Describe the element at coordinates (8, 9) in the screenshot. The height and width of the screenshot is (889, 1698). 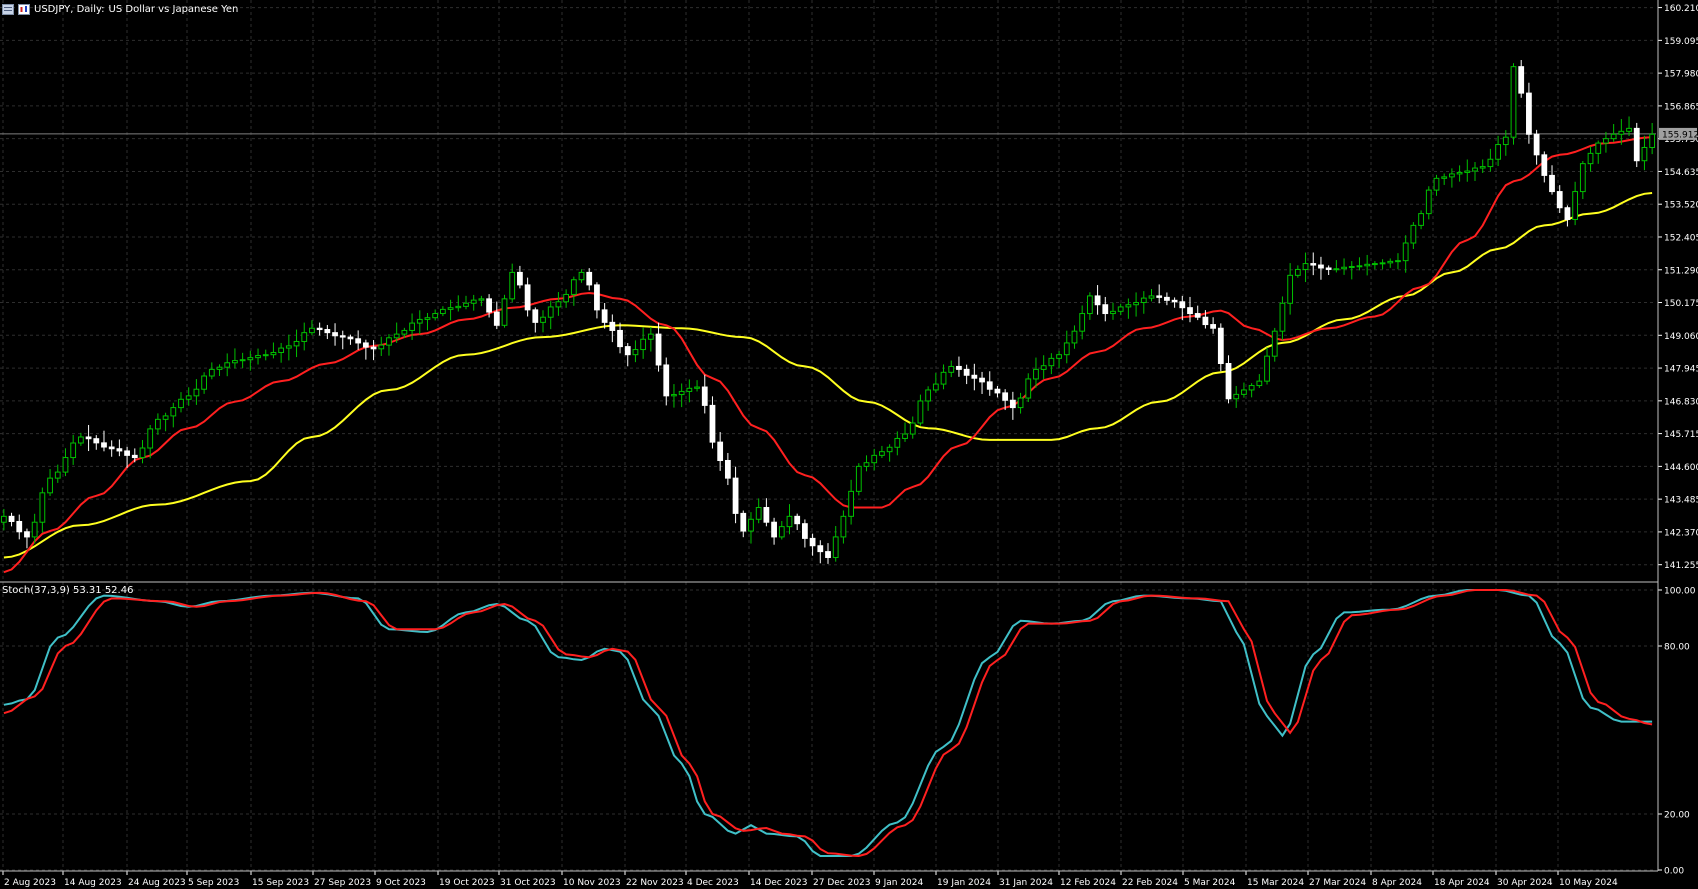
I see `chart-window-icon` at that location.